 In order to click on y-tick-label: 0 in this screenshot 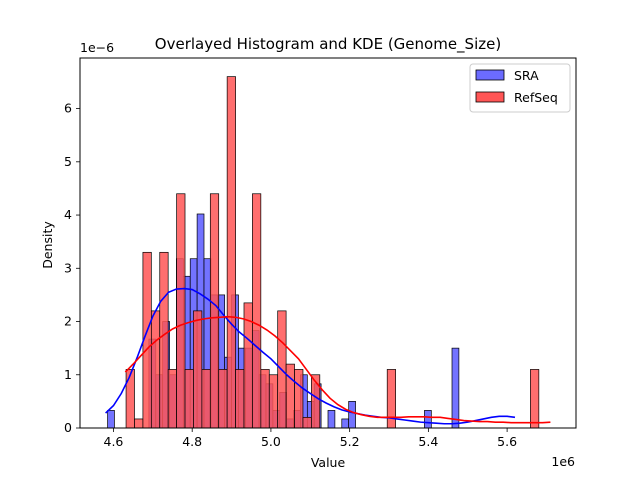, I will do `click(68, 427)`.